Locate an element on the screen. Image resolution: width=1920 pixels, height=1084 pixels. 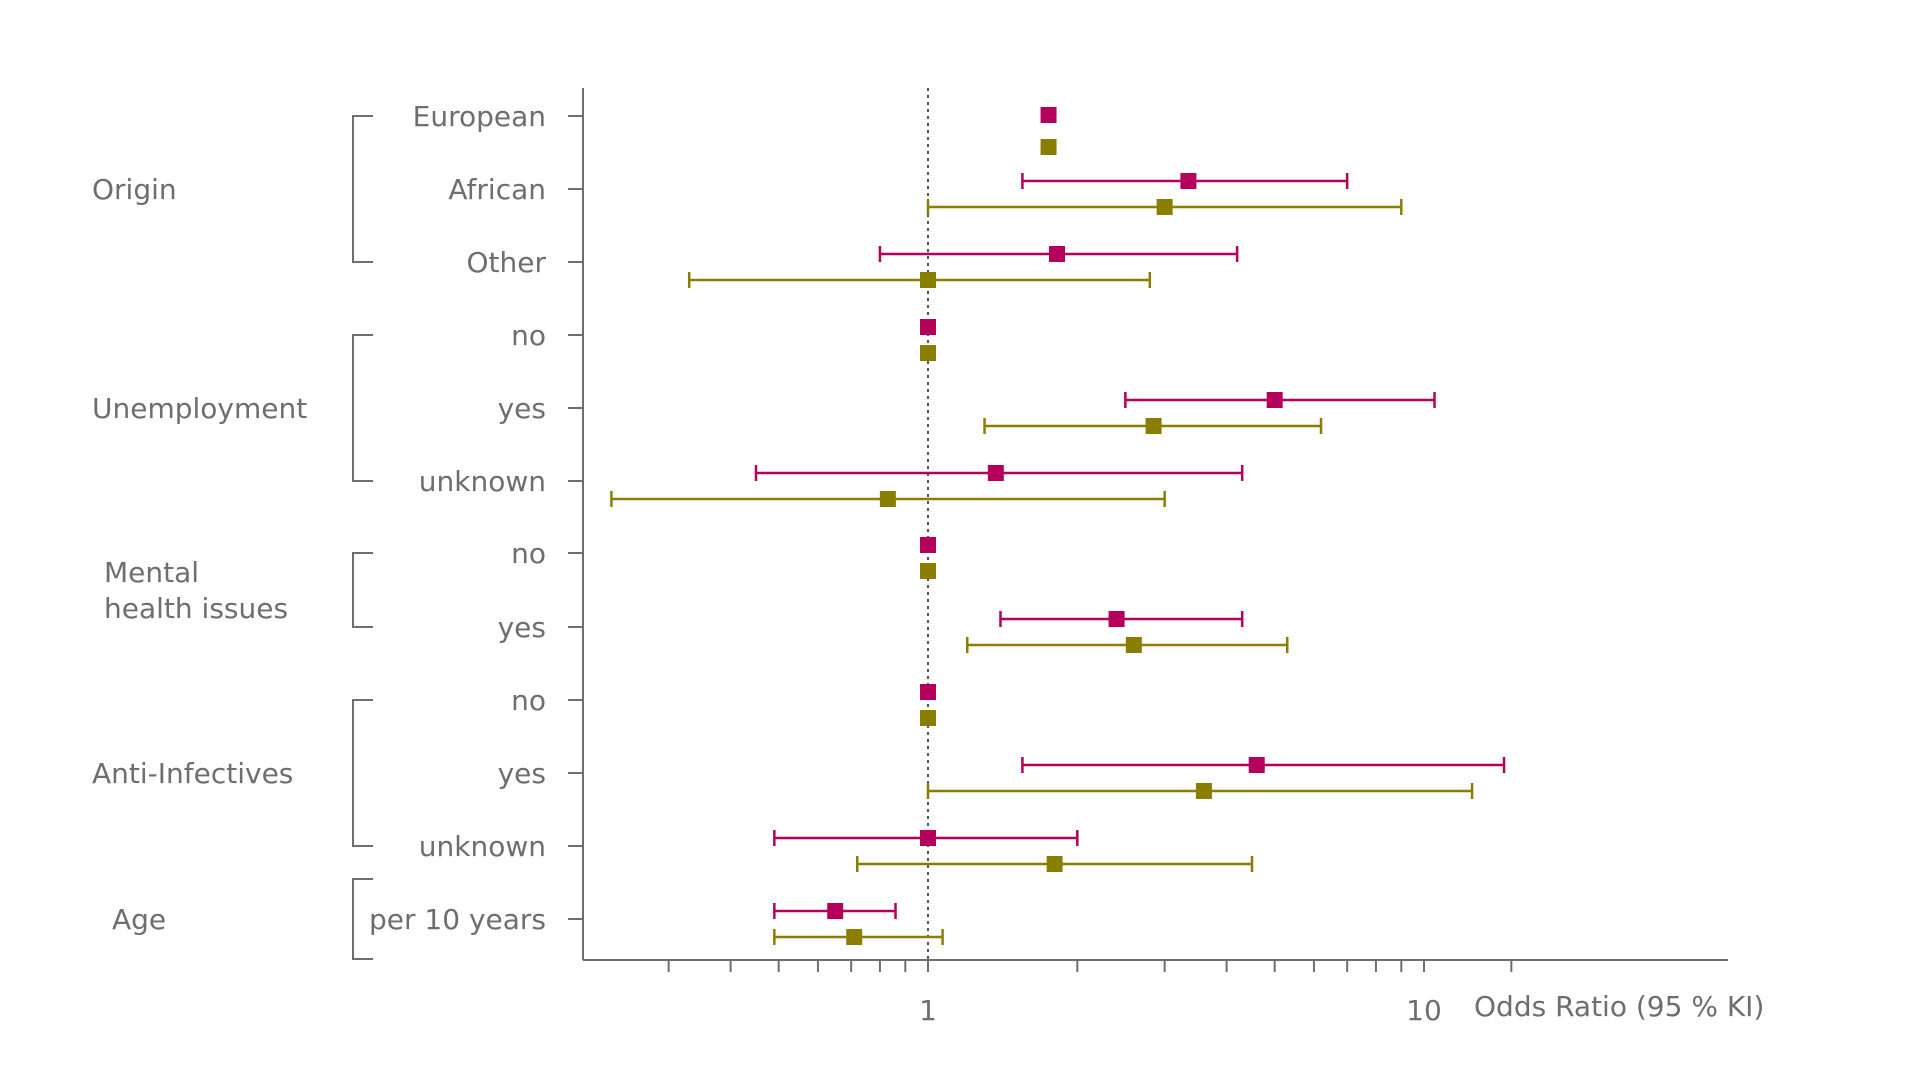
group-label: Age is located at coordinates (139, 919).